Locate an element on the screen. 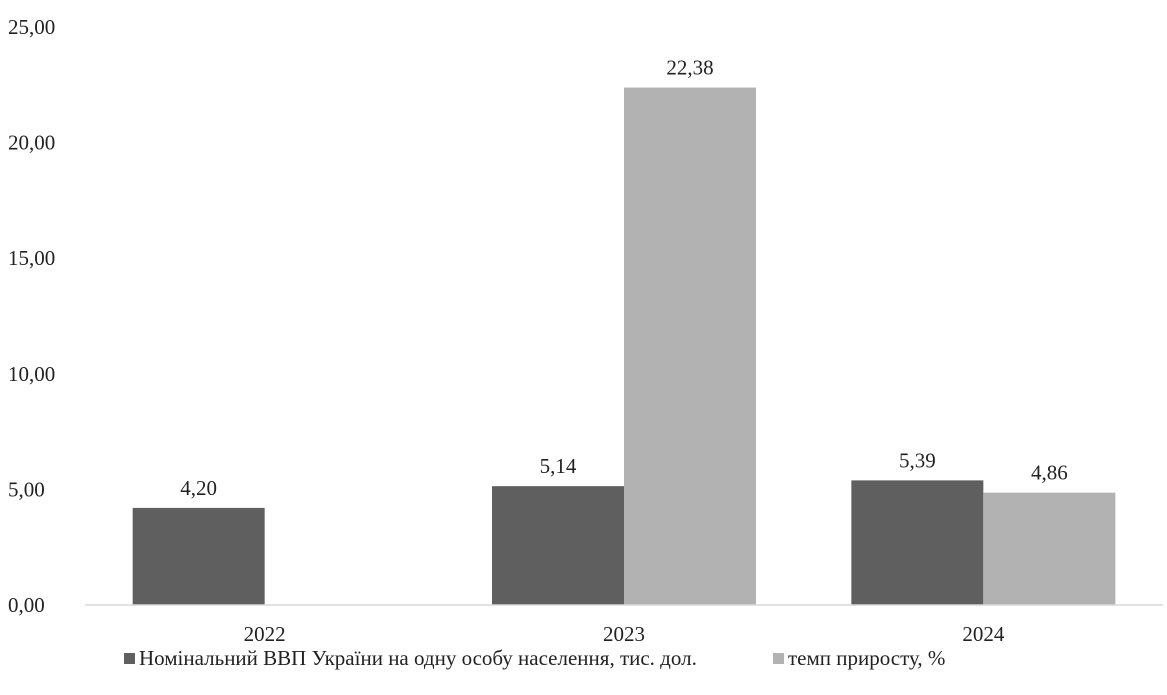 This screenshot has width=1167, height=695. legend-swatch-gdp is located at coordinates (129, 658).